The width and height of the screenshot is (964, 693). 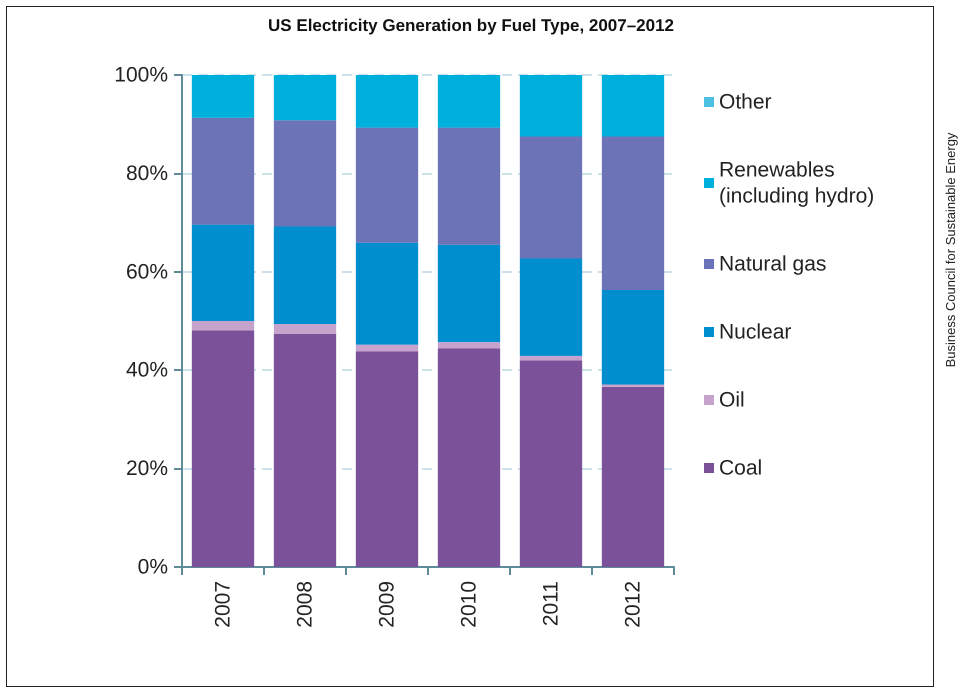 I want to click on x-tick-label: 2009, so click(x=387, y=604).